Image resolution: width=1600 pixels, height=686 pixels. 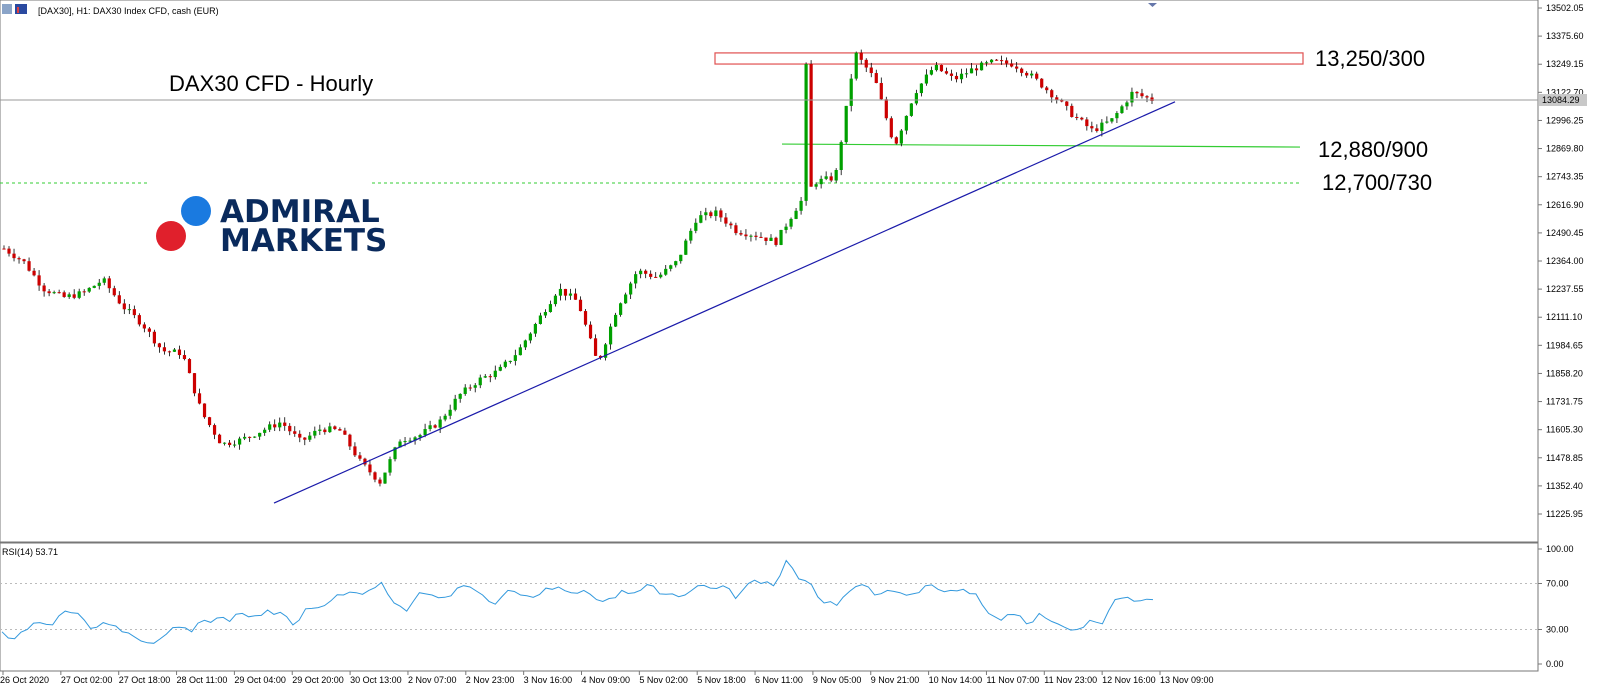 What do you see at coordinates (1555, 664) in the screenshot?
I see `rsi-tick-label: 0.00` at bounding box center [1555, 664].